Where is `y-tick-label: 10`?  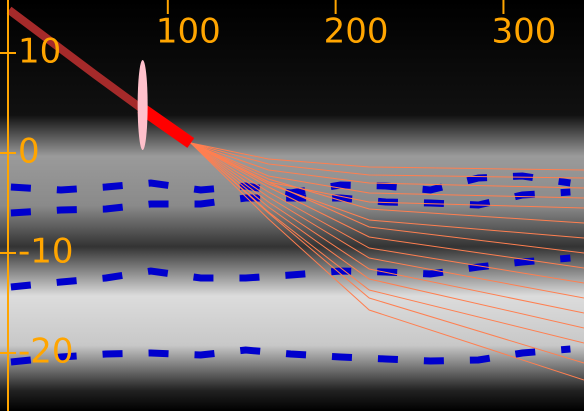 y-tick-label: 10 is located at coordinates (39, 52).